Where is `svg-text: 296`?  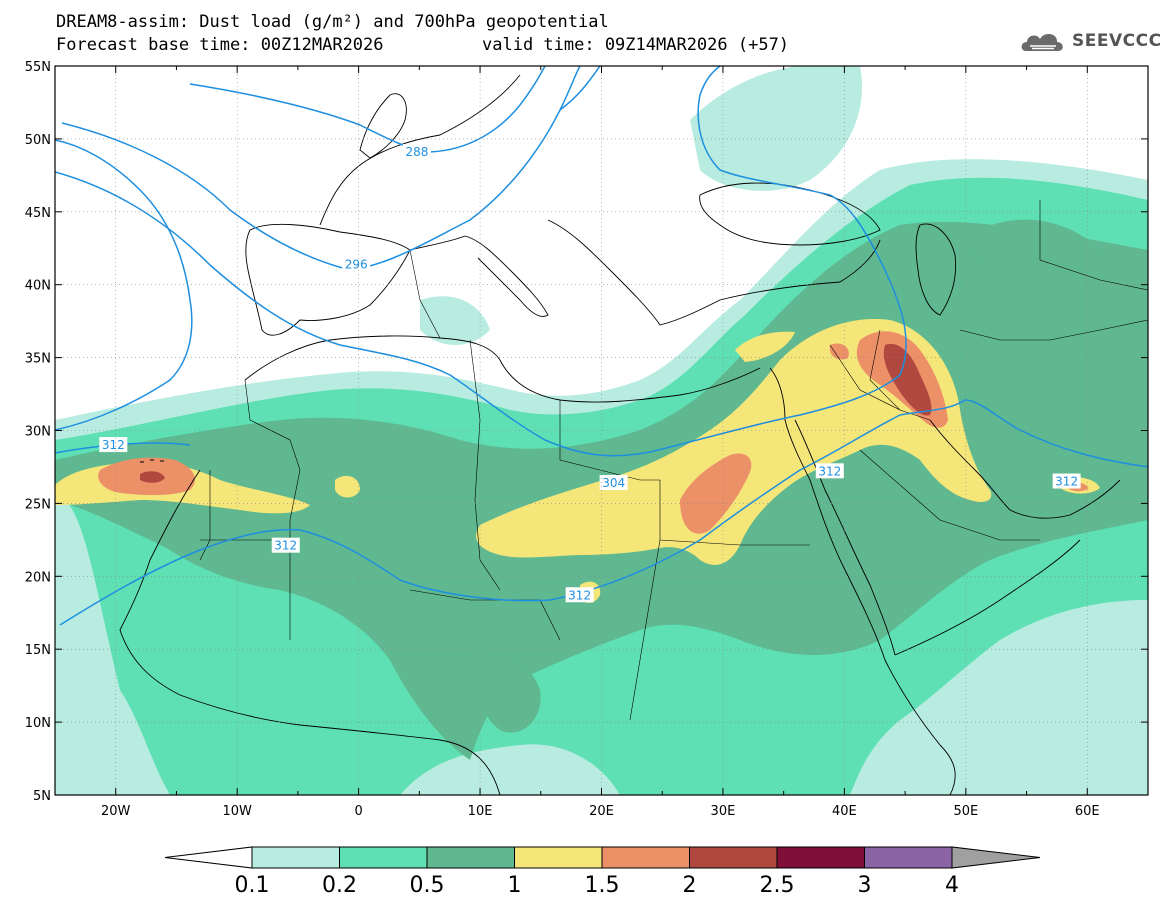
svg-text: 296 is located at coordinates (356, 264).